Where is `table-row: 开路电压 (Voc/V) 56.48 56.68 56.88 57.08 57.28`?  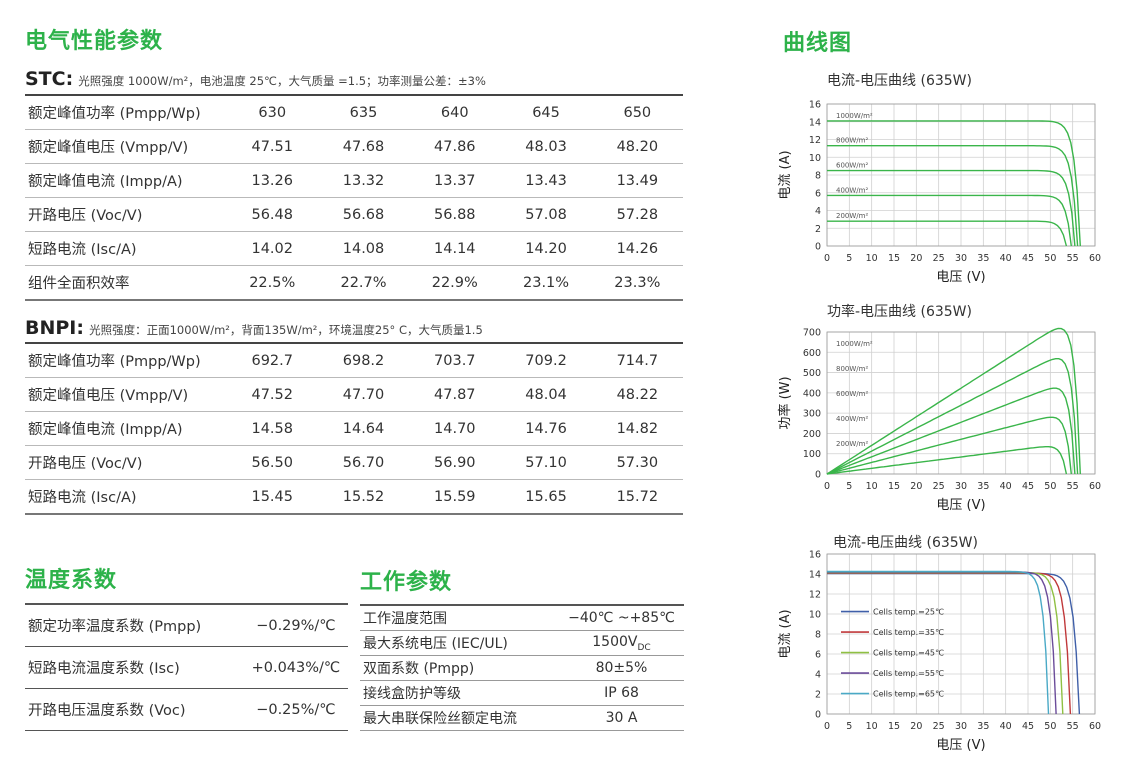 table-row: 开路电压 (Voc/V) 56.48 56.68 56.88 57.08 57.28 is located at coordinates (354, 214).